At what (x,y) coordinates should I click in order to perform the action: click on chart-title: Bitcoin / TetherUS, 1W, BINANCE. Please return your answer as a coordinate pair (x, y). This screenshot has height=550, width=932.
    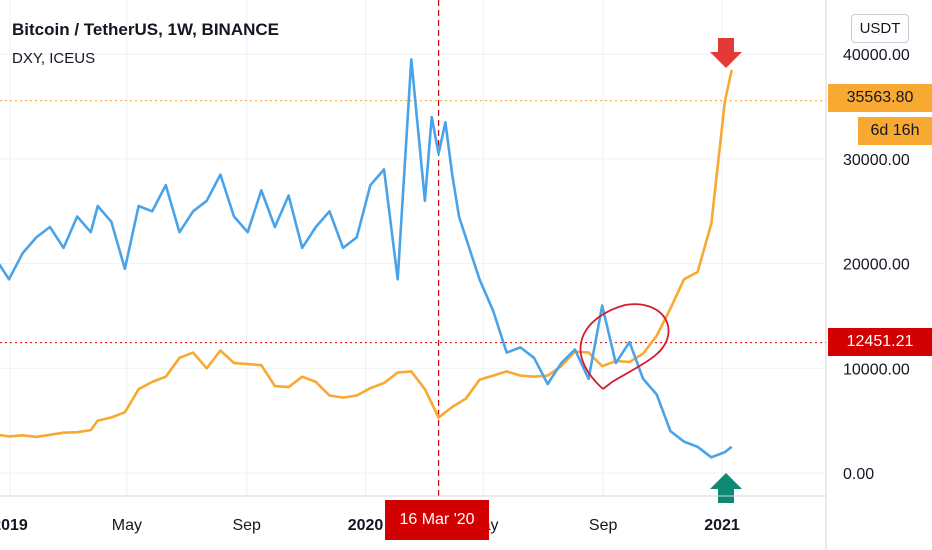
    Looking at the image, I should click on (145, 29).